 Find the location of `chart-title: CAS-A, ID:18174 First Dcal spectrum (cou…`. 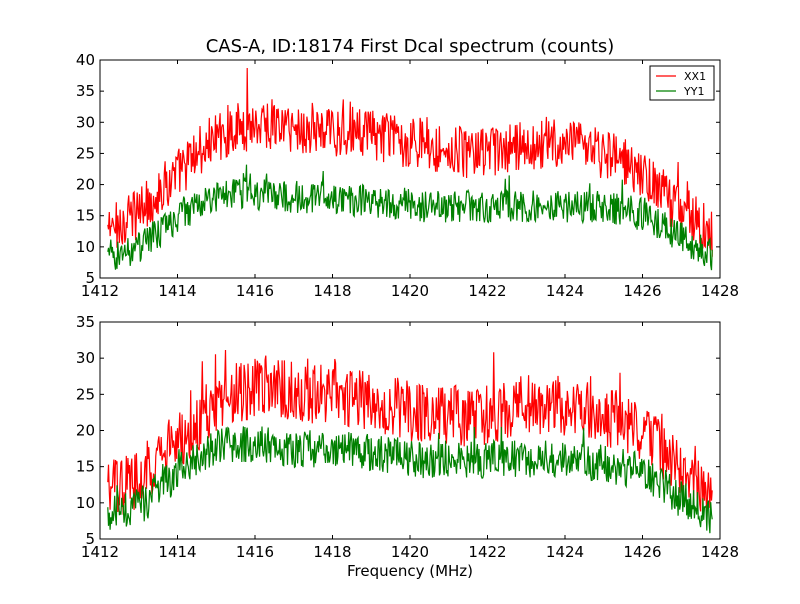

chart-title: CAS-A, ID:18174 First Dcal spectrum (cou… is located at coordinates (410, 46).